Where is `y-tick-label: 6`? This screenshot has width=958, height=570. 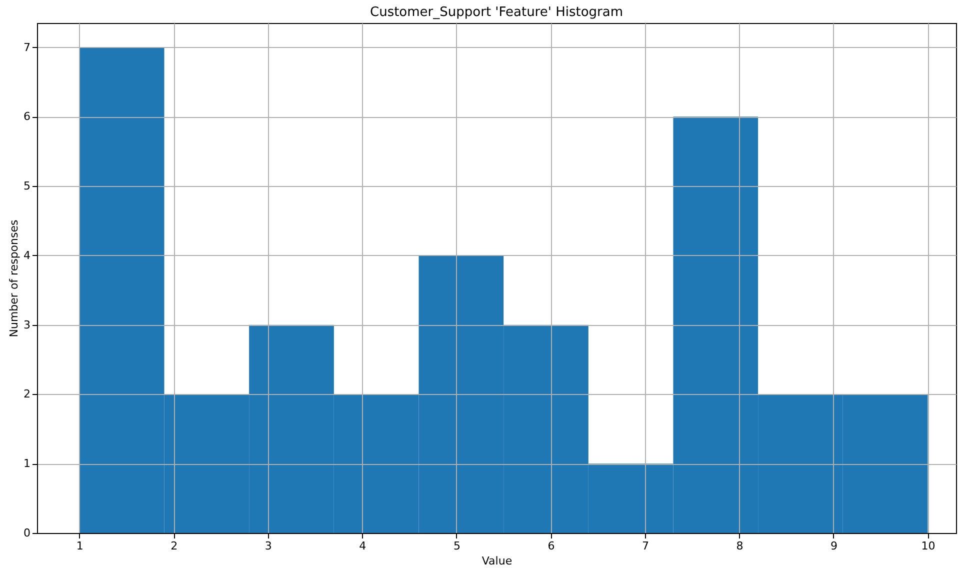 y-tick-label: 6 is located at coordinates (27, 117).